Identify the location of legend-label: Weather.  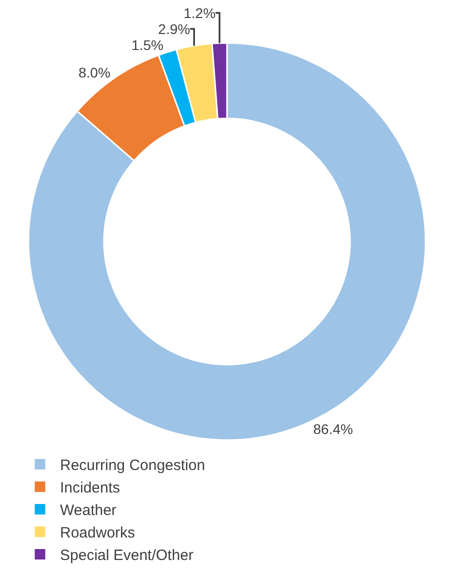
(88, 511).